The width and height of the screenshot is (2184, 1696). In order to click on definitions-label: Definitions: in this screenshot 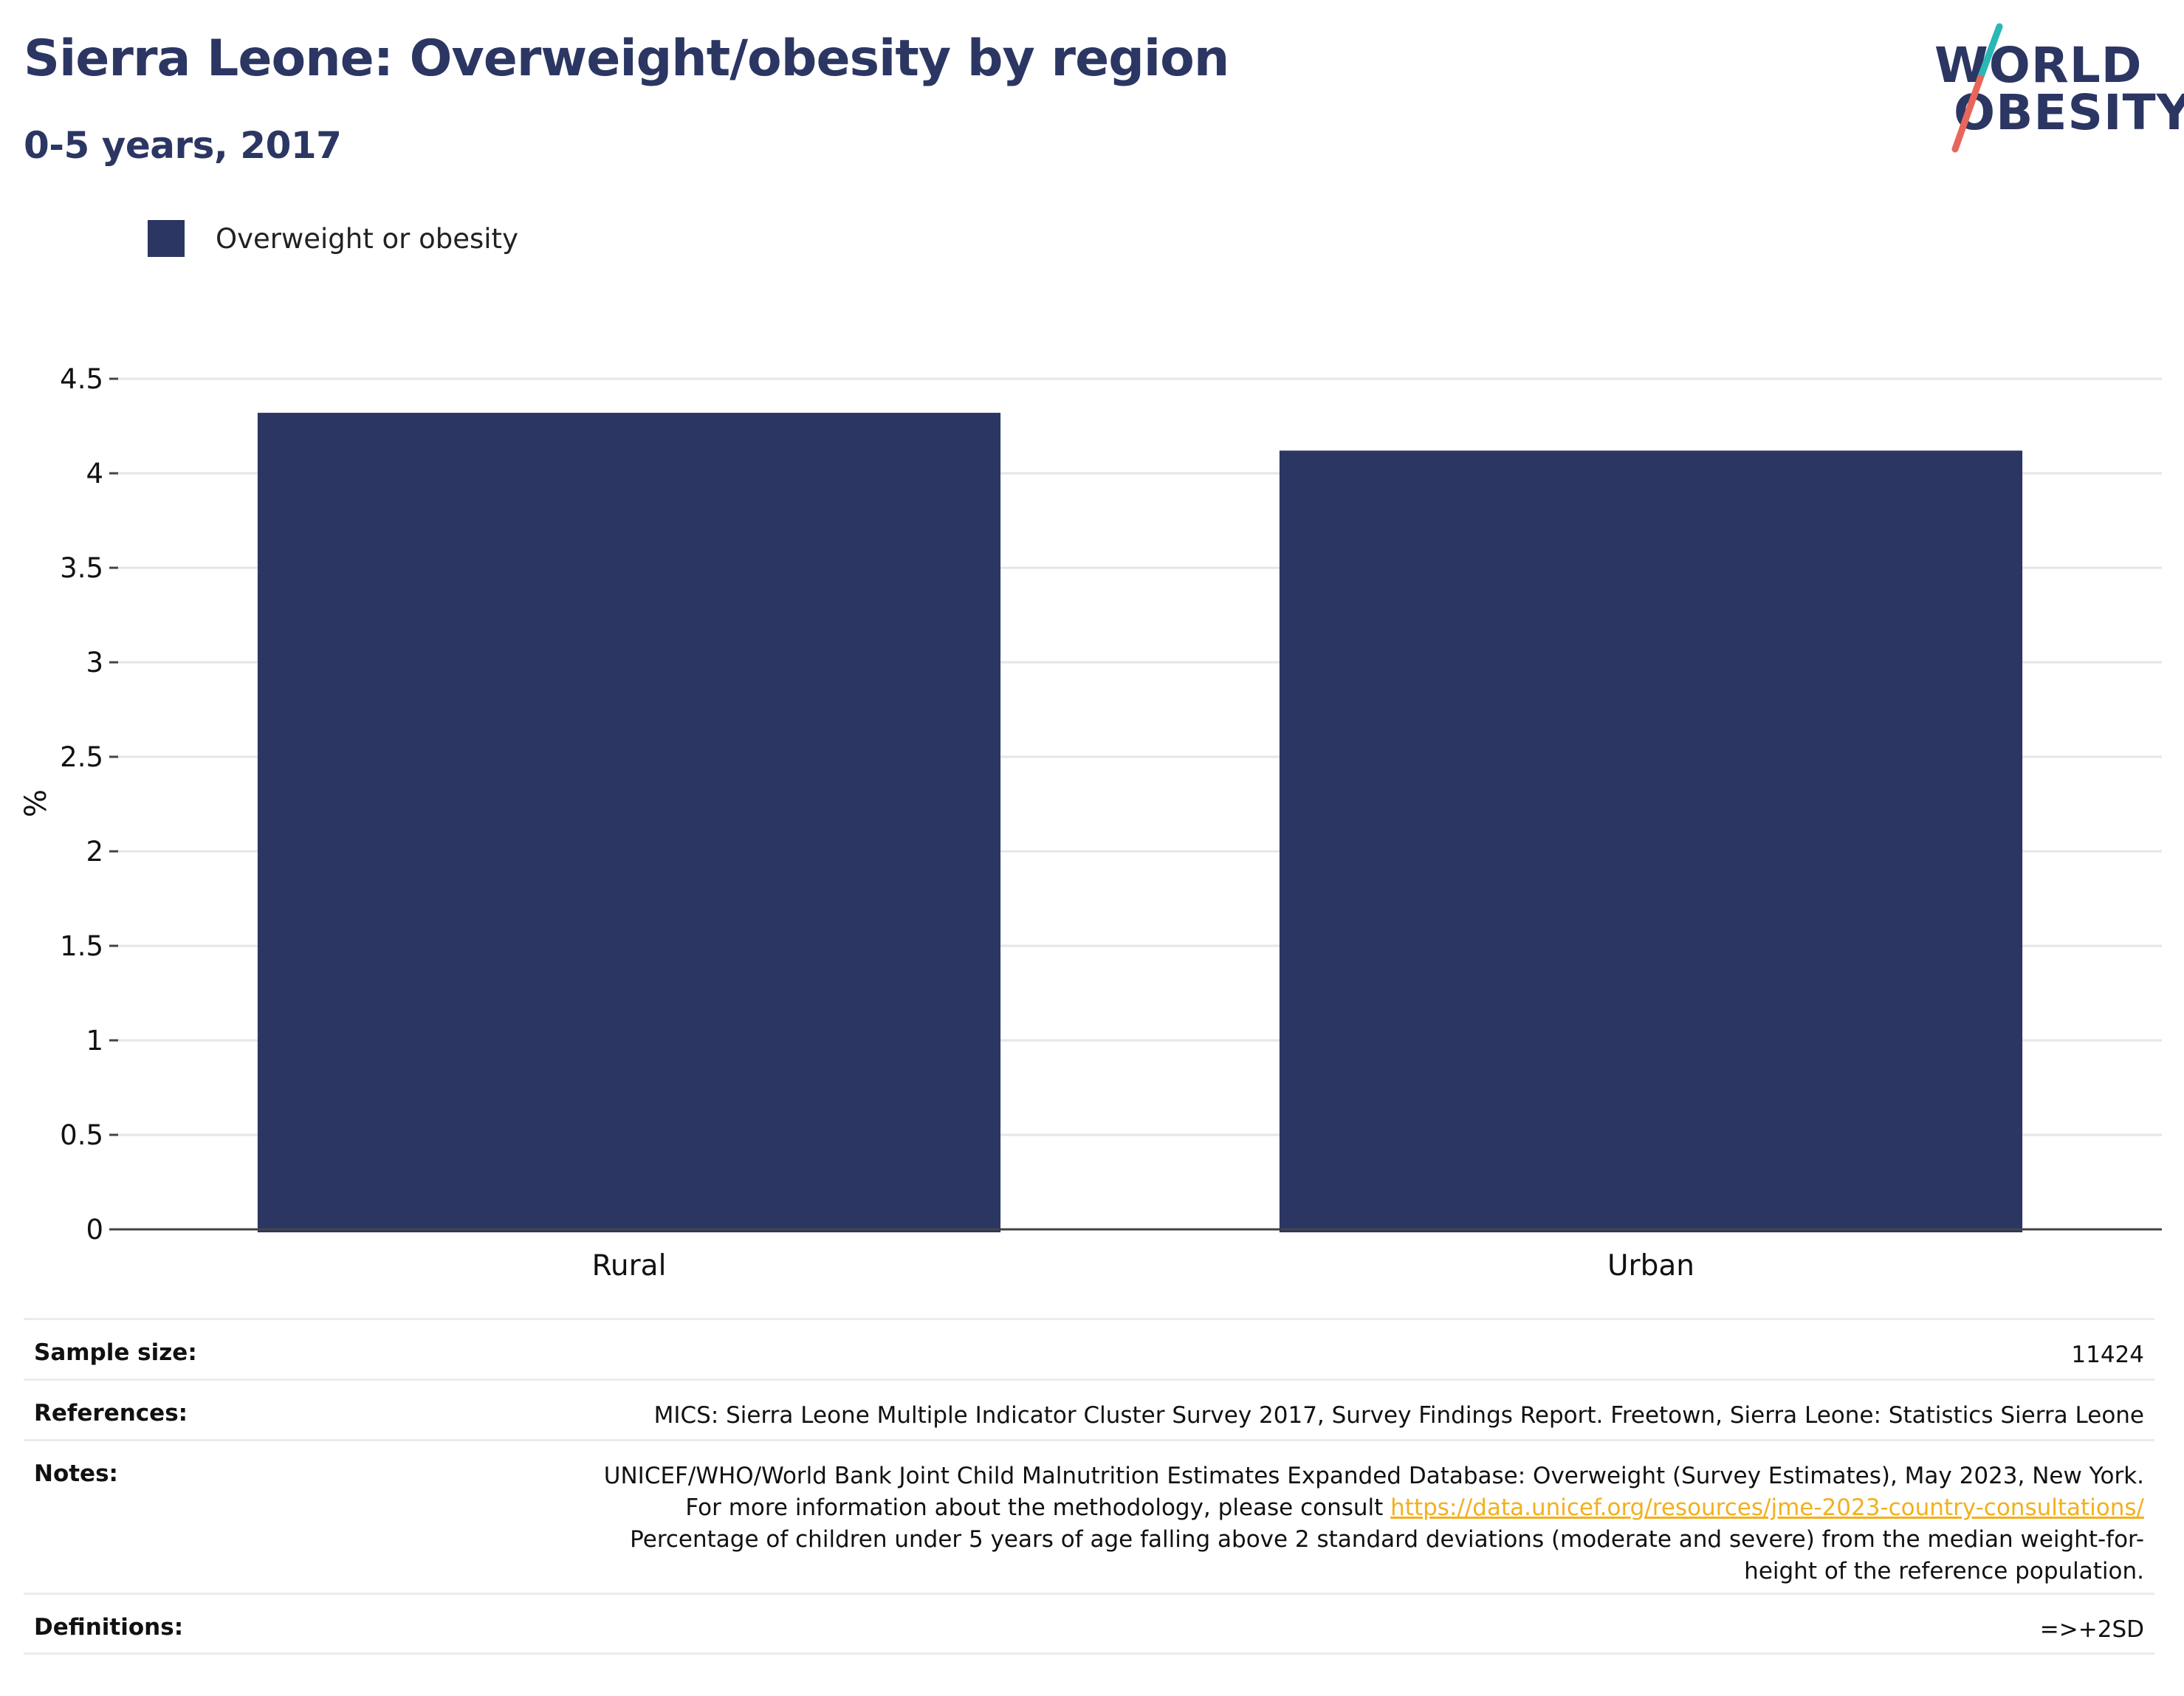, I will do `click(109, 1628)`.